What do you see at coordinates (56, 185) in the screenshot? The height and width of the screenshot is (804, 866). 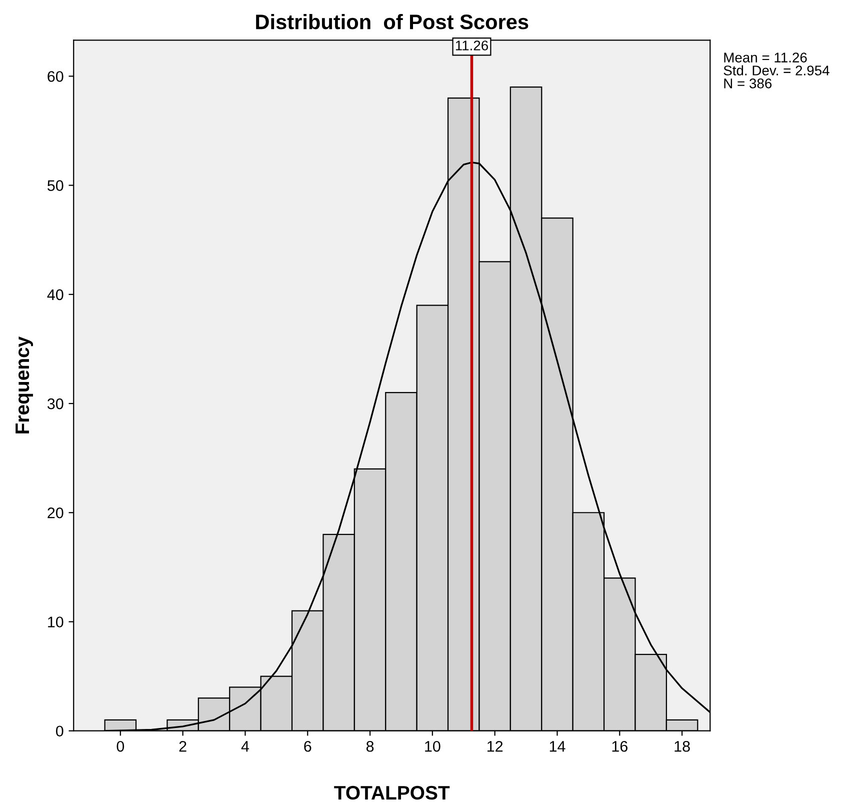 I see `y-tick-label: 50` at bounding box center [56, 185].